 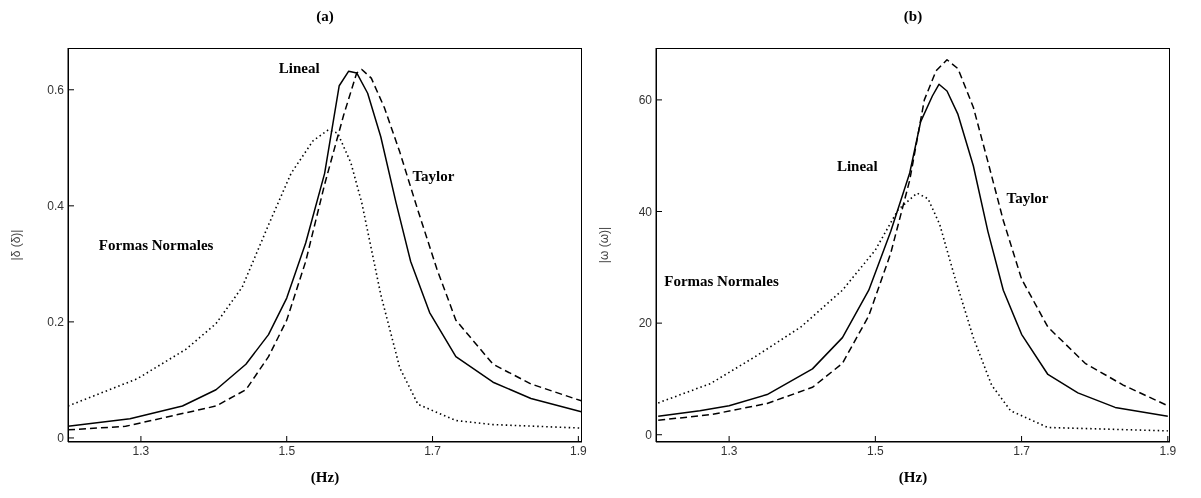 What do you see at coordinates (56, 206) in the screenshot?
I see `y-tick-label: 0.4` at bounding box center [56, 206].